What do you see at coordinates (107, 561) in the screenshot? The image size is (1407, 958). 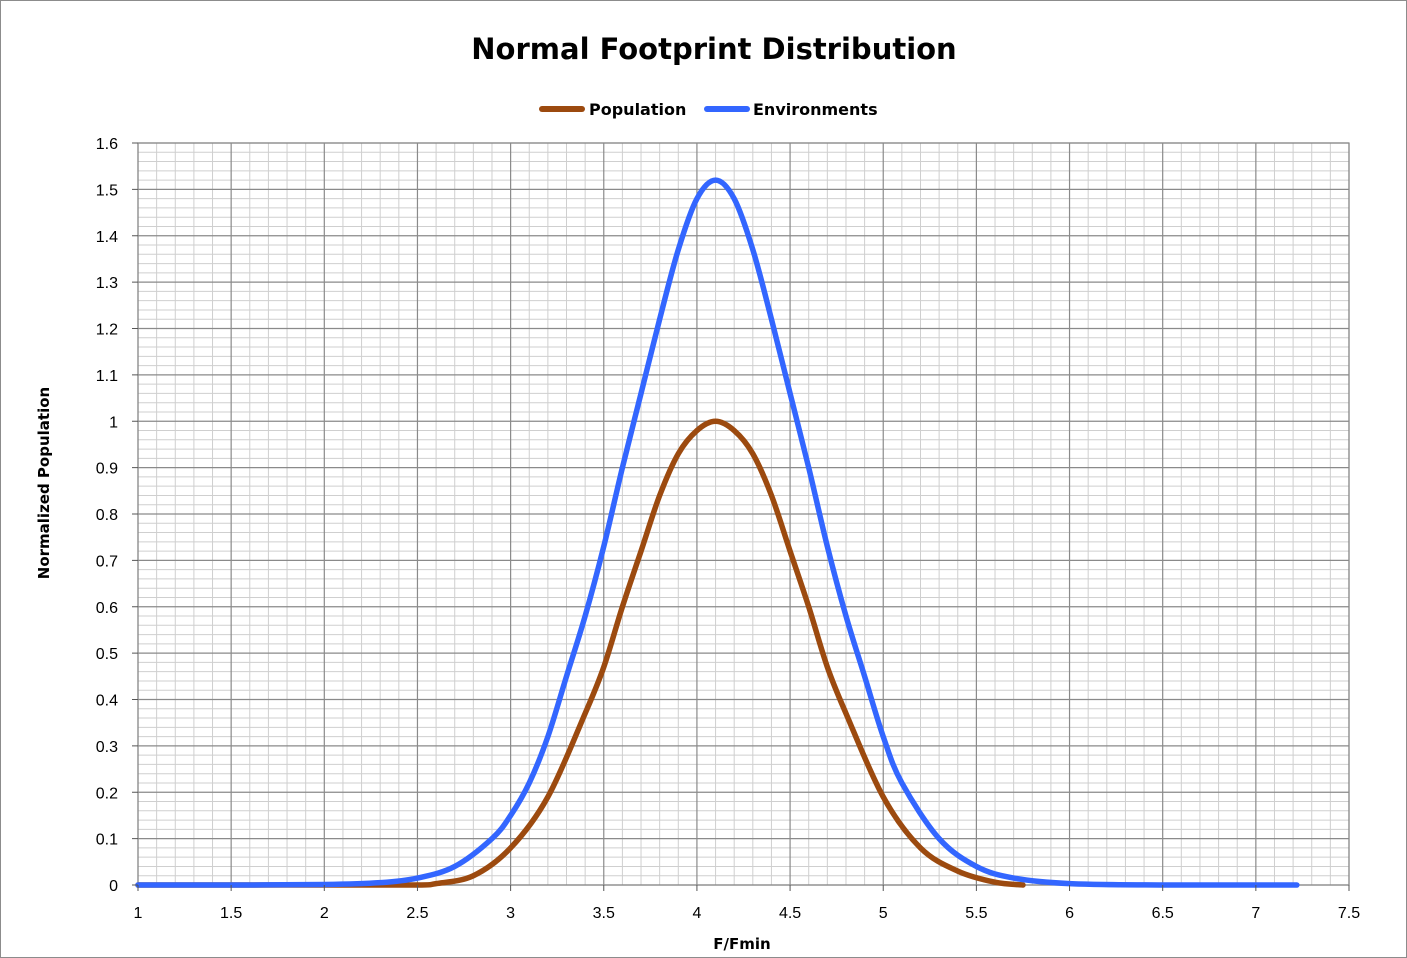 I see `y-tick-label: 0.7` at bounding box center [107, 561].